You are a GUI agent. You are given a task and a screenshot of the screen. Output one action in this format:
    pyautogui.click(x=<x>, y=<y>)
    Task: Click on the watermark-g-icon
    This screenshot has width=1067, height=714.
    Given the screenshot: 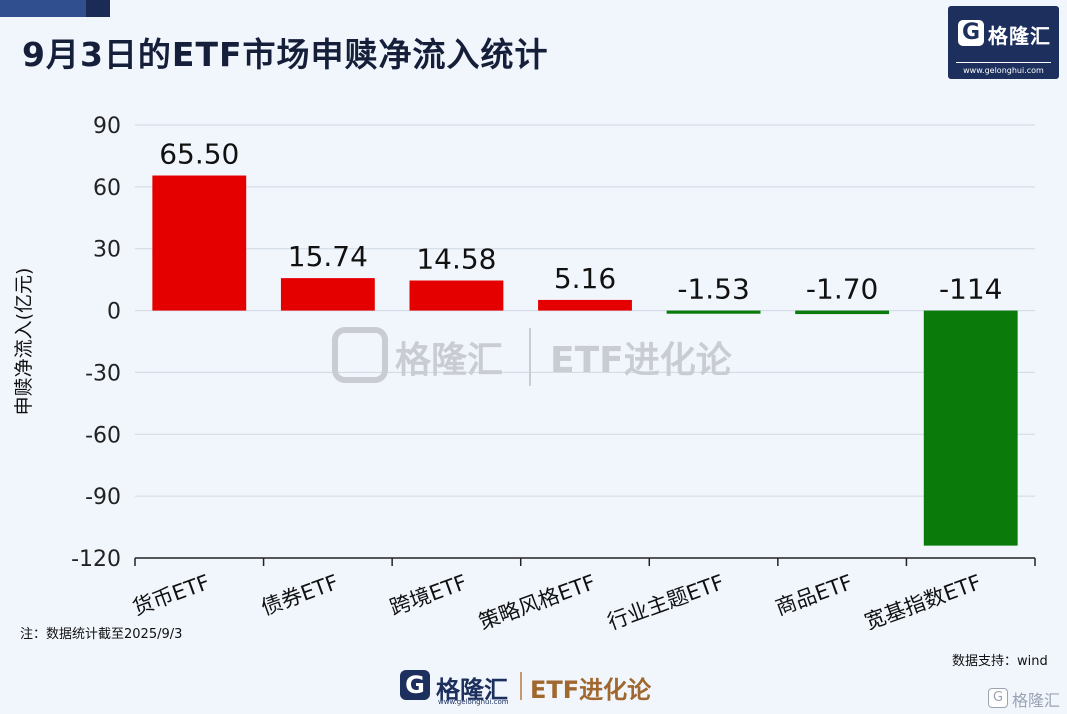 What is the action you would take?
    pyautogui.click(x=360, y=355)
    